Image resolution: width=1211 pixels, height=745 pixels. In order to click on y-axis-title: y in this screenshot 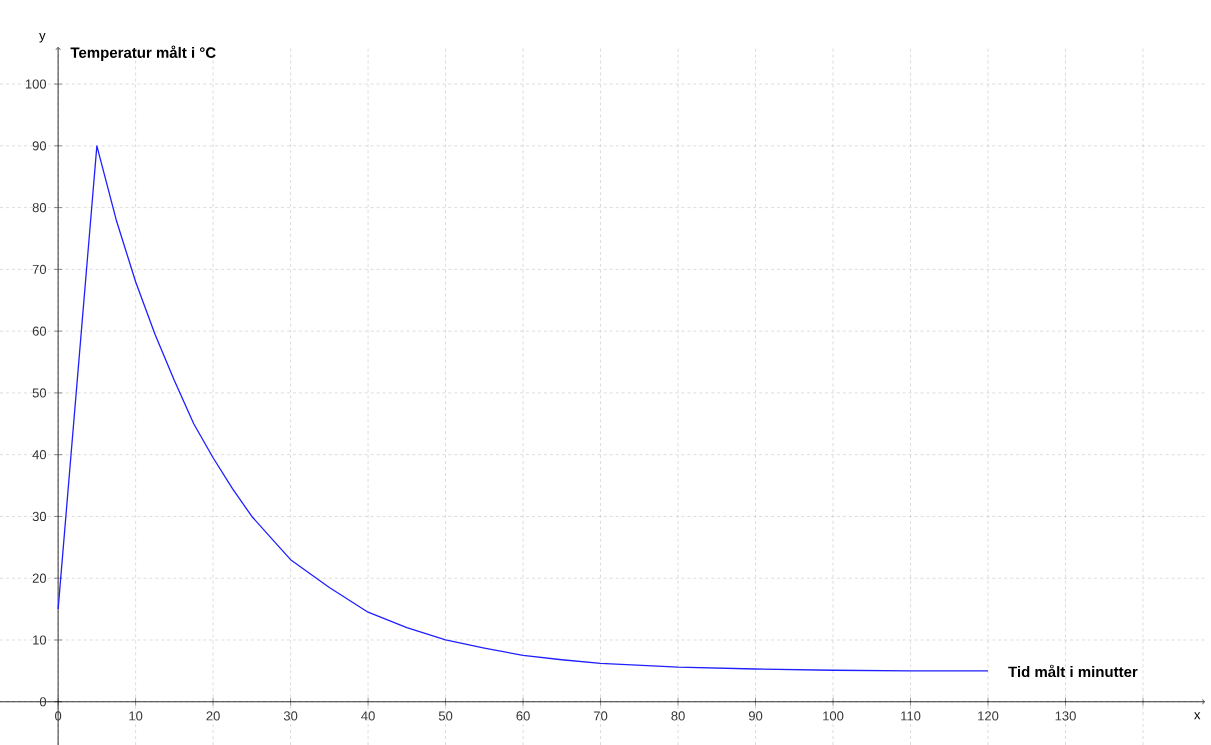, I will do `click(42, 37)`.